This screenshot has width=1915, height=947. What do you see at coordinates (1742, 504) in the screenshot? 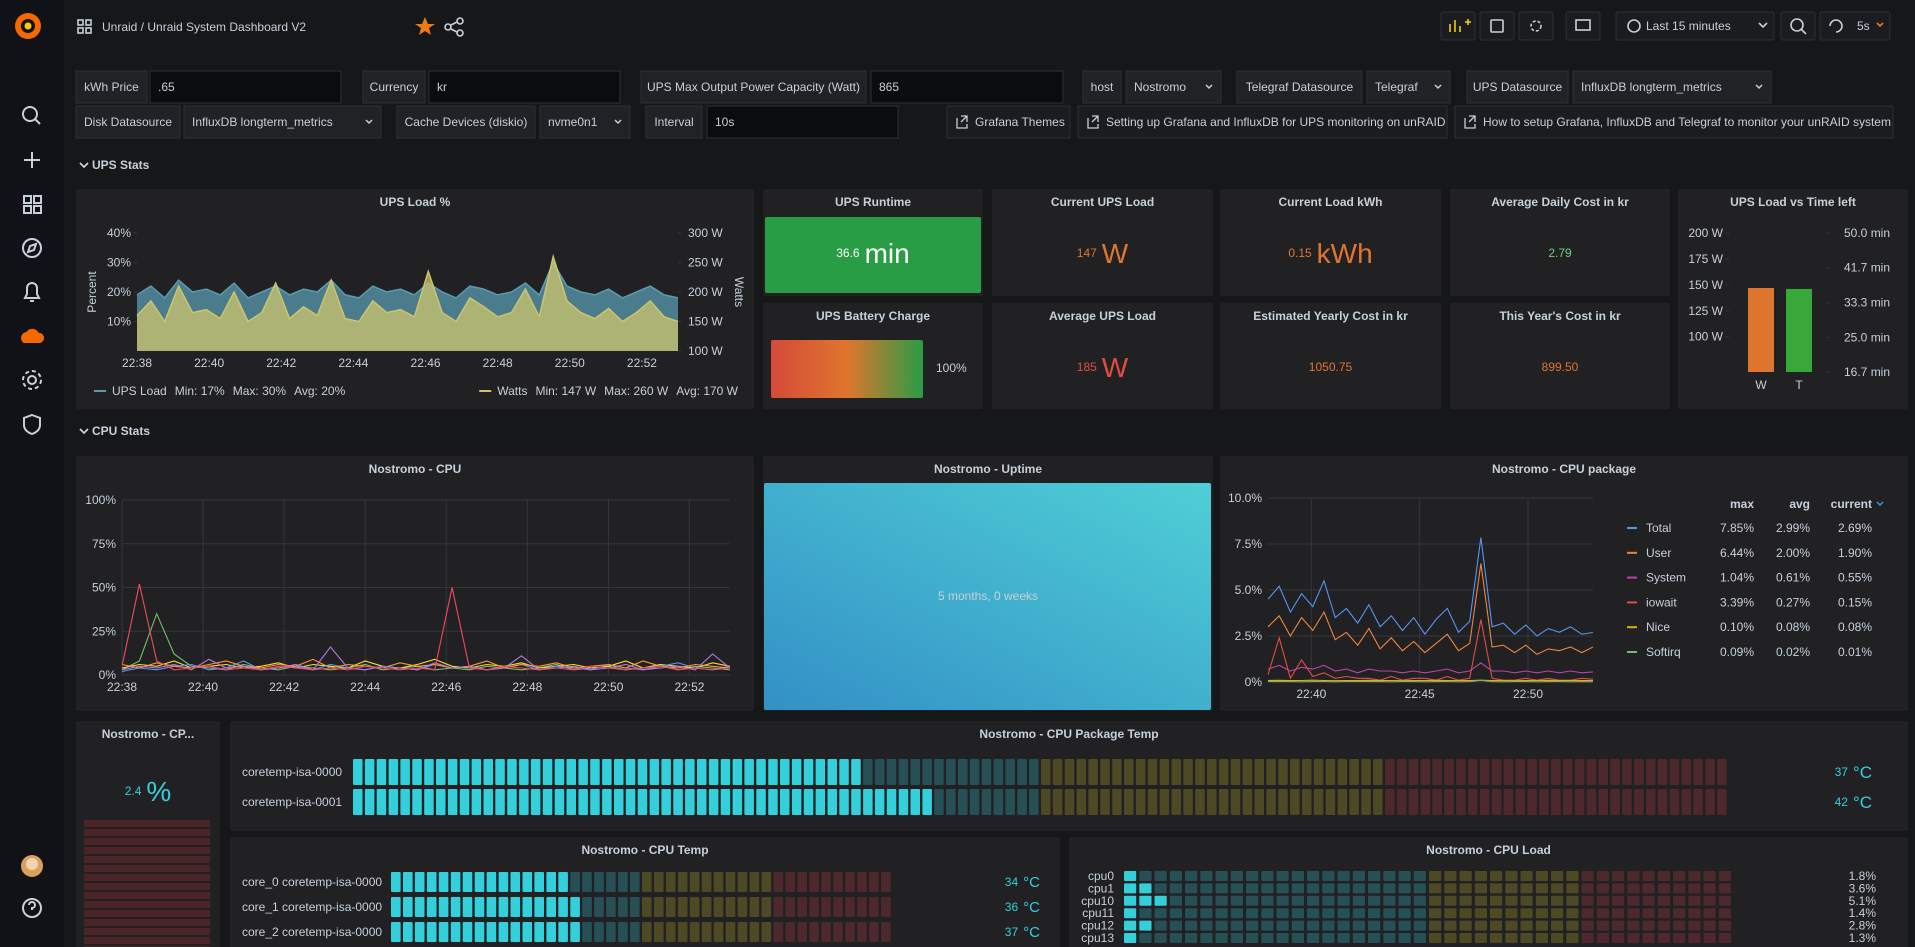
I see `legend-header: max` at bounding box center [1742, 504].